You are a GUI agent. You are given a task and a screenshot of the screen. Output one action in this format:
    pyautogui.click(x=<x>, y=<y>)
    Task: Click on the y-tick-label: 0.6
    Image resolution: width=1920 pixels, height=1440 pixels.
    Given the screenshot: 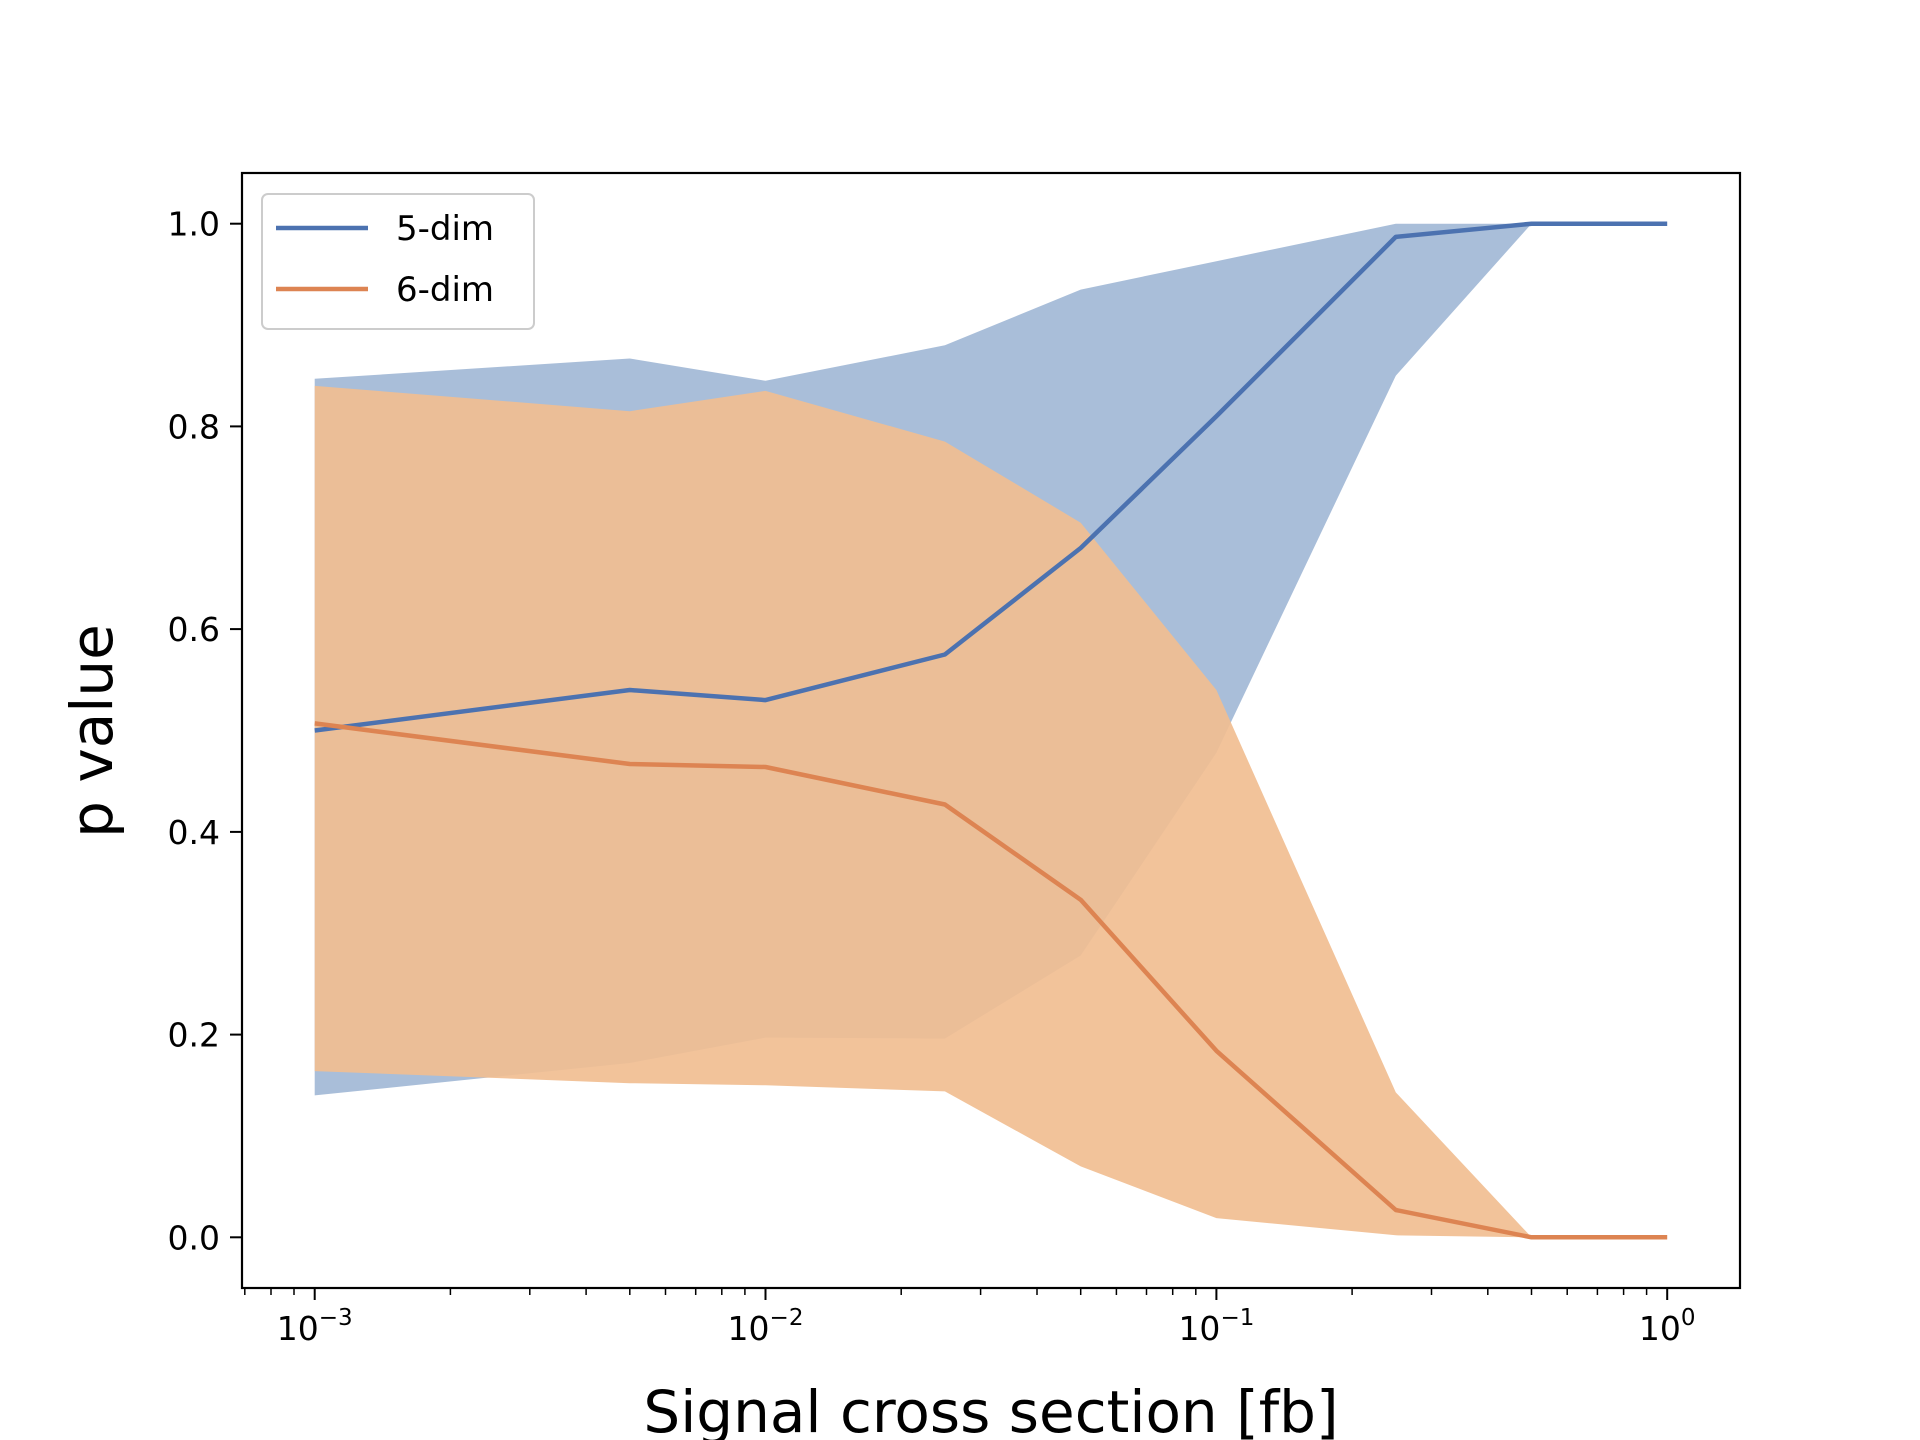 What is the action you would take?
    pyautogui.click(x=194, y=629)
    